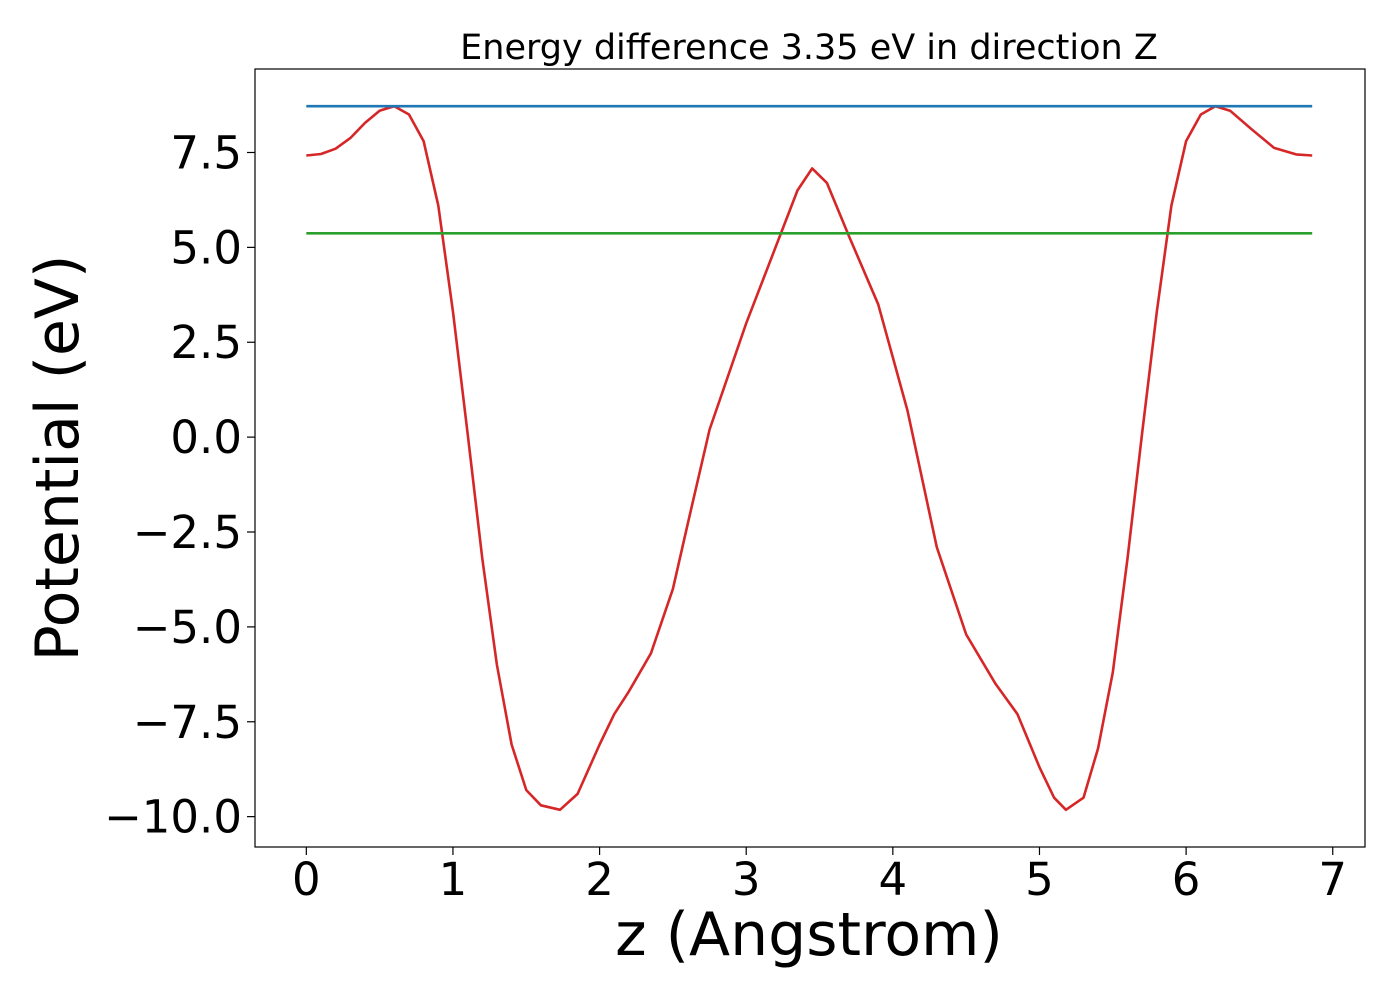 The height and width of the screenshot is (1000, 1400). Describe the element at coordinates (206, 437) in the screenshot. I see `y-tick-label: 0.0` at that location.